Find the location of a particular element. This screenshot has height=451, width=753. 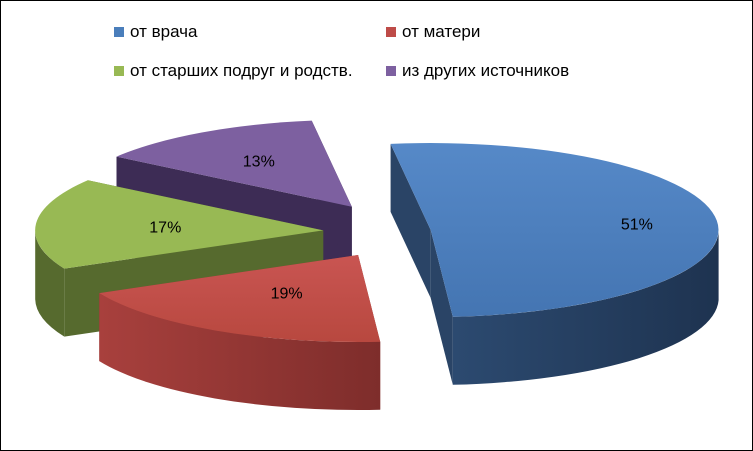

slice-top-drugih is located at coordinates (234, 163).